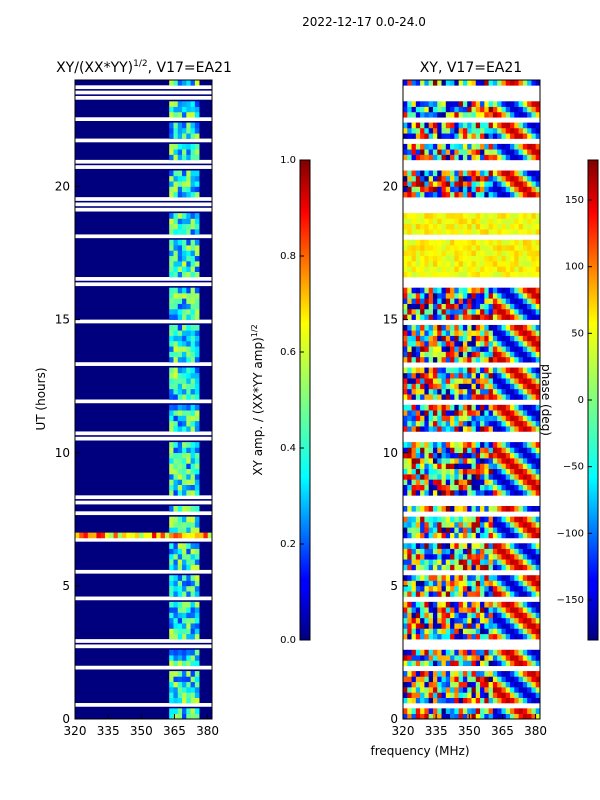 The width and height of the screenshot is (600, 800). I want to click on phase-xtick-label: 320, so click(403, 731).